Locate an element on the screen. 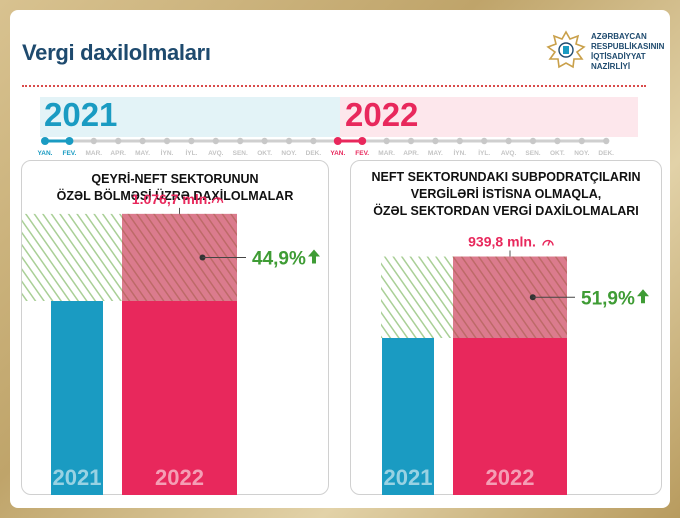 The image size is (680, 518). value-label: 939,8 mln. is located at coordinates (502, 242).